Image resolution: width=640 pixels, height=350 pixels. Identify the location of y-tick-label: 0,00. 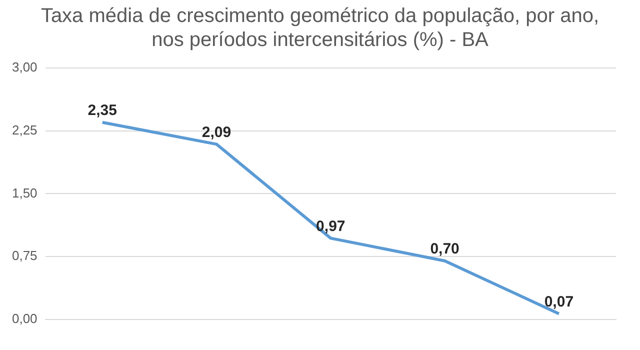
(25, 318).